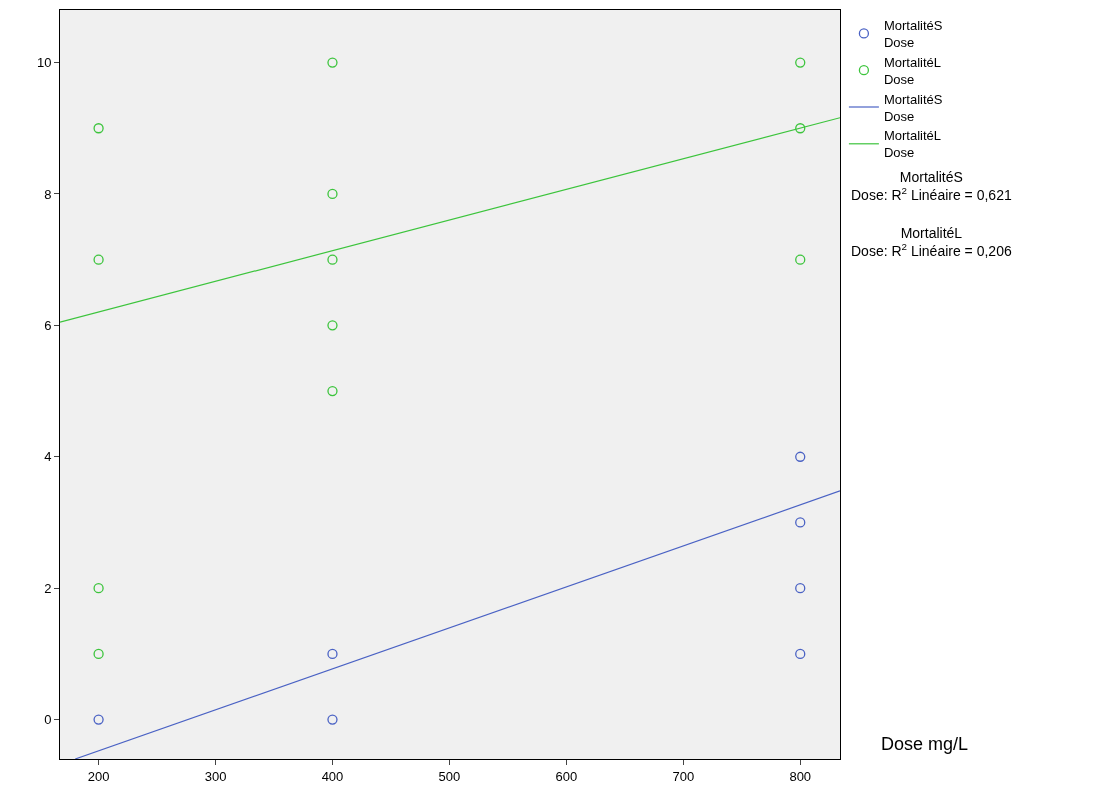 The image size is (1108, 793). I want to click on x-tick-label: 600, so click(566, 776).